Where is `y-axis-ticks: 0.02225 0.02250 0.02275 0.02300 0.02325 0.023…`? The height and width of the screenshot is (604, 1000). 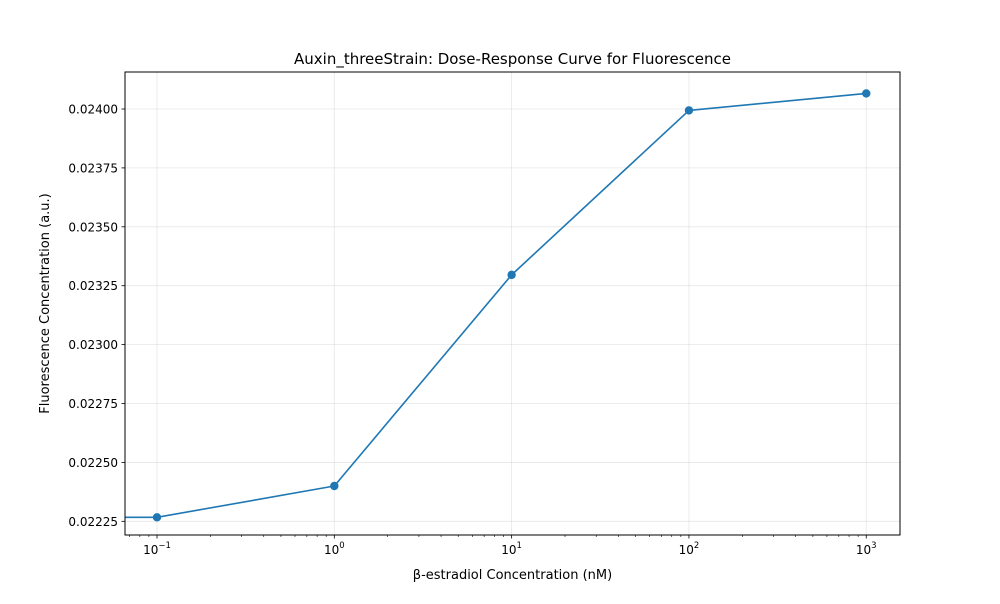
y-axis-ticks: 0.02225 0.02250 0.02275 0.02300 0.02325 0.023… is located at coordinates (96, 315).